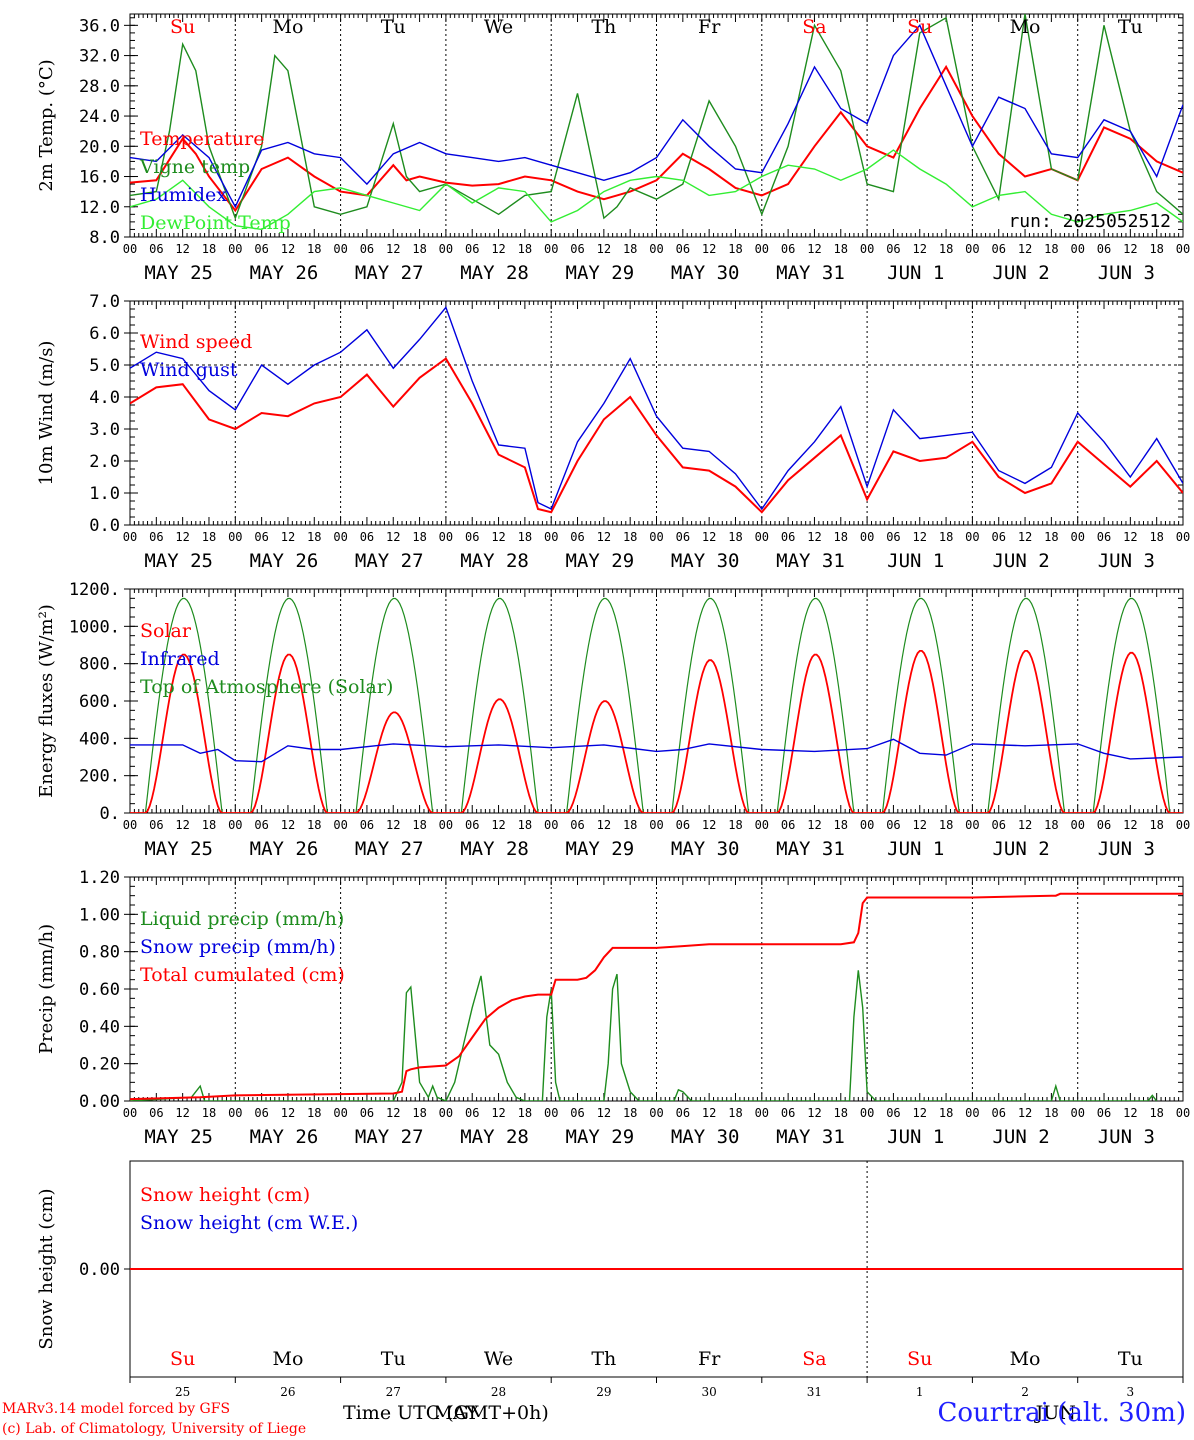 The image size is (1194, 1440). Describe the element at coordinates (225, 1195) in the screenshot. I see `snow-legend-entry: Snow height (cm)` at that location.